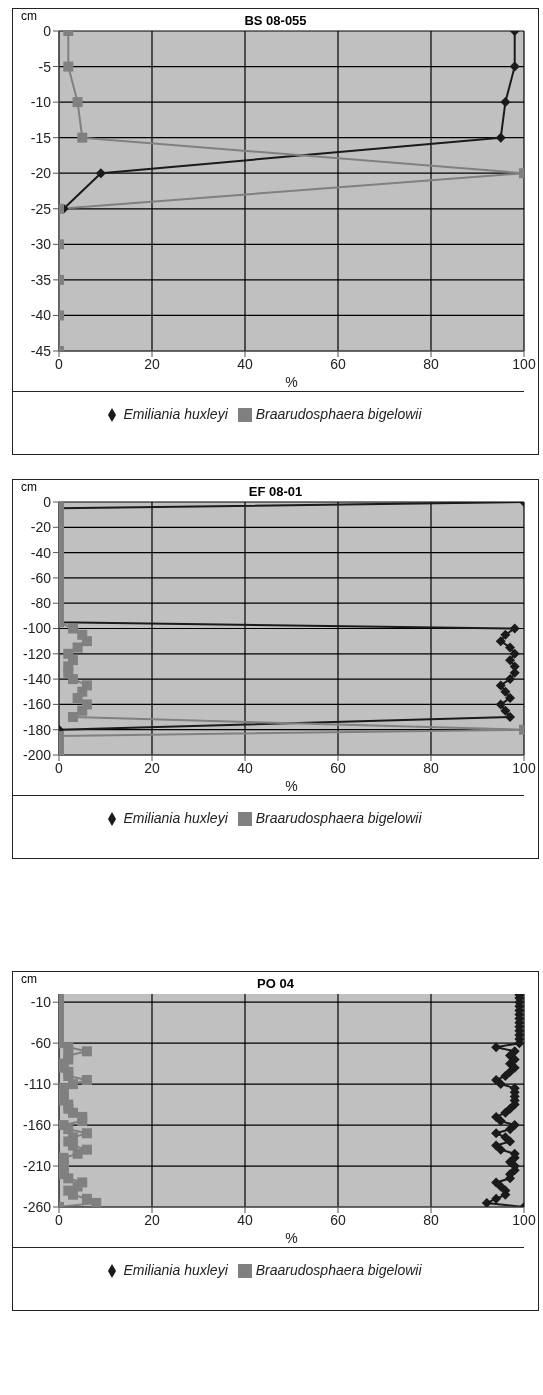 Image resolution: width=543 pixels, height=1395 pixels. Describe the element at coordinates (38, 1084) in the screenshot. I see `y-tick-label: -110` at that location.